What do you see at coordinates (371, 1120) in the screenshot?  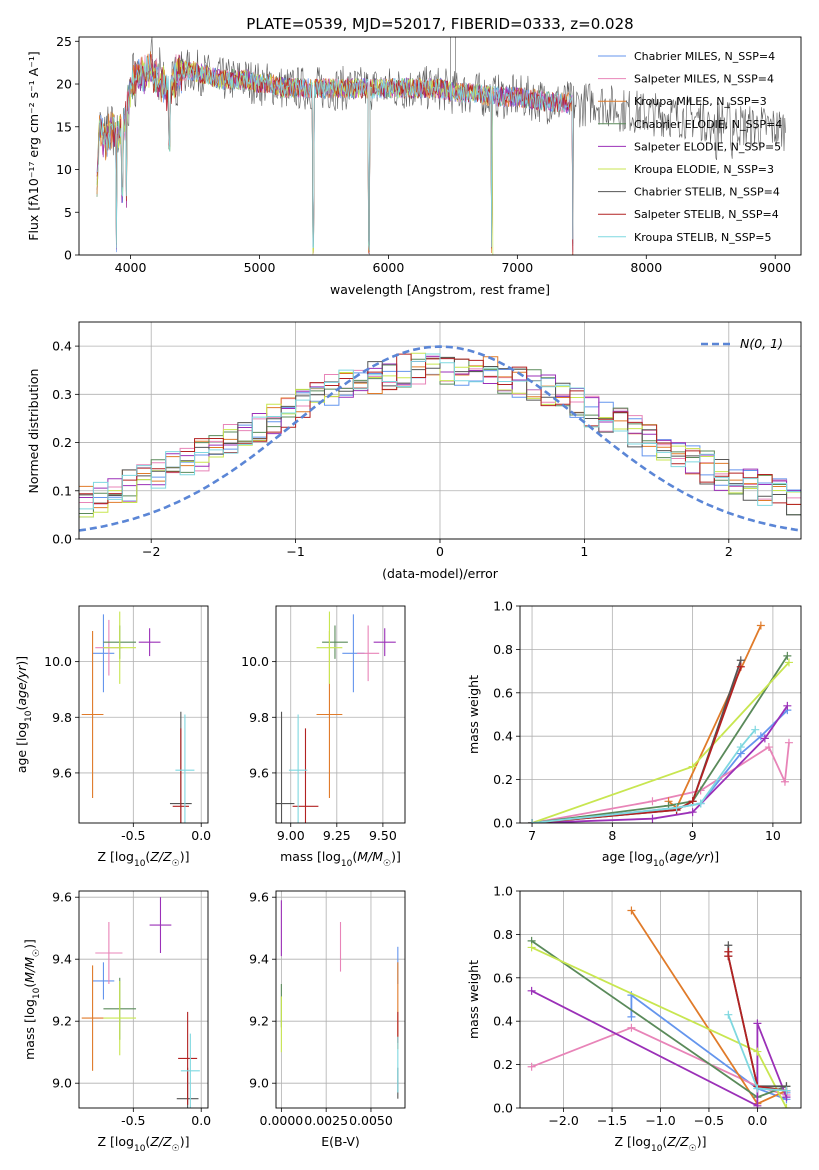 I see `x-tick-label: 0.0050` at bounding box center [371, 1120].